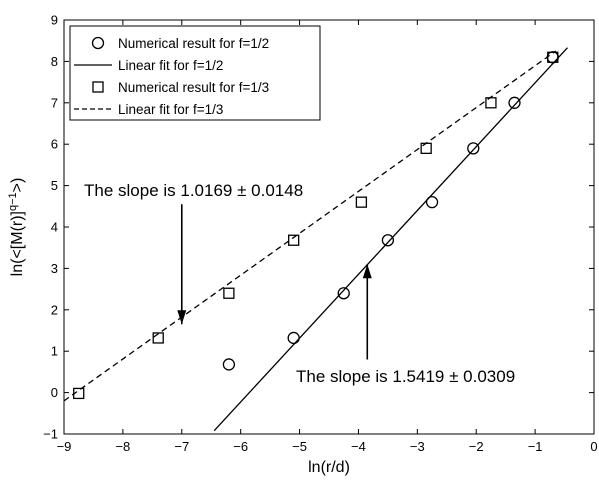 This screenshot has width=599, height=487. Describe the element at coordinates (240, 446) in the screenshot. I see `x-tick-label: −6` at that location.